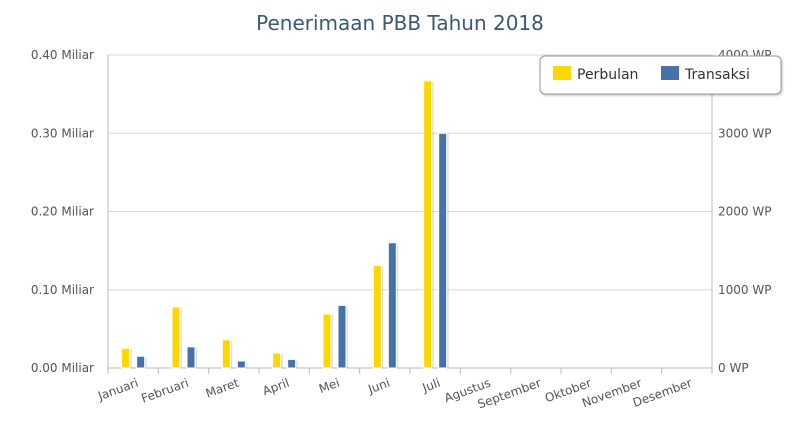 The height and width of the screenshot is (445, 800). I want to click on legend-swatch-transaksi, so click(670, 73).